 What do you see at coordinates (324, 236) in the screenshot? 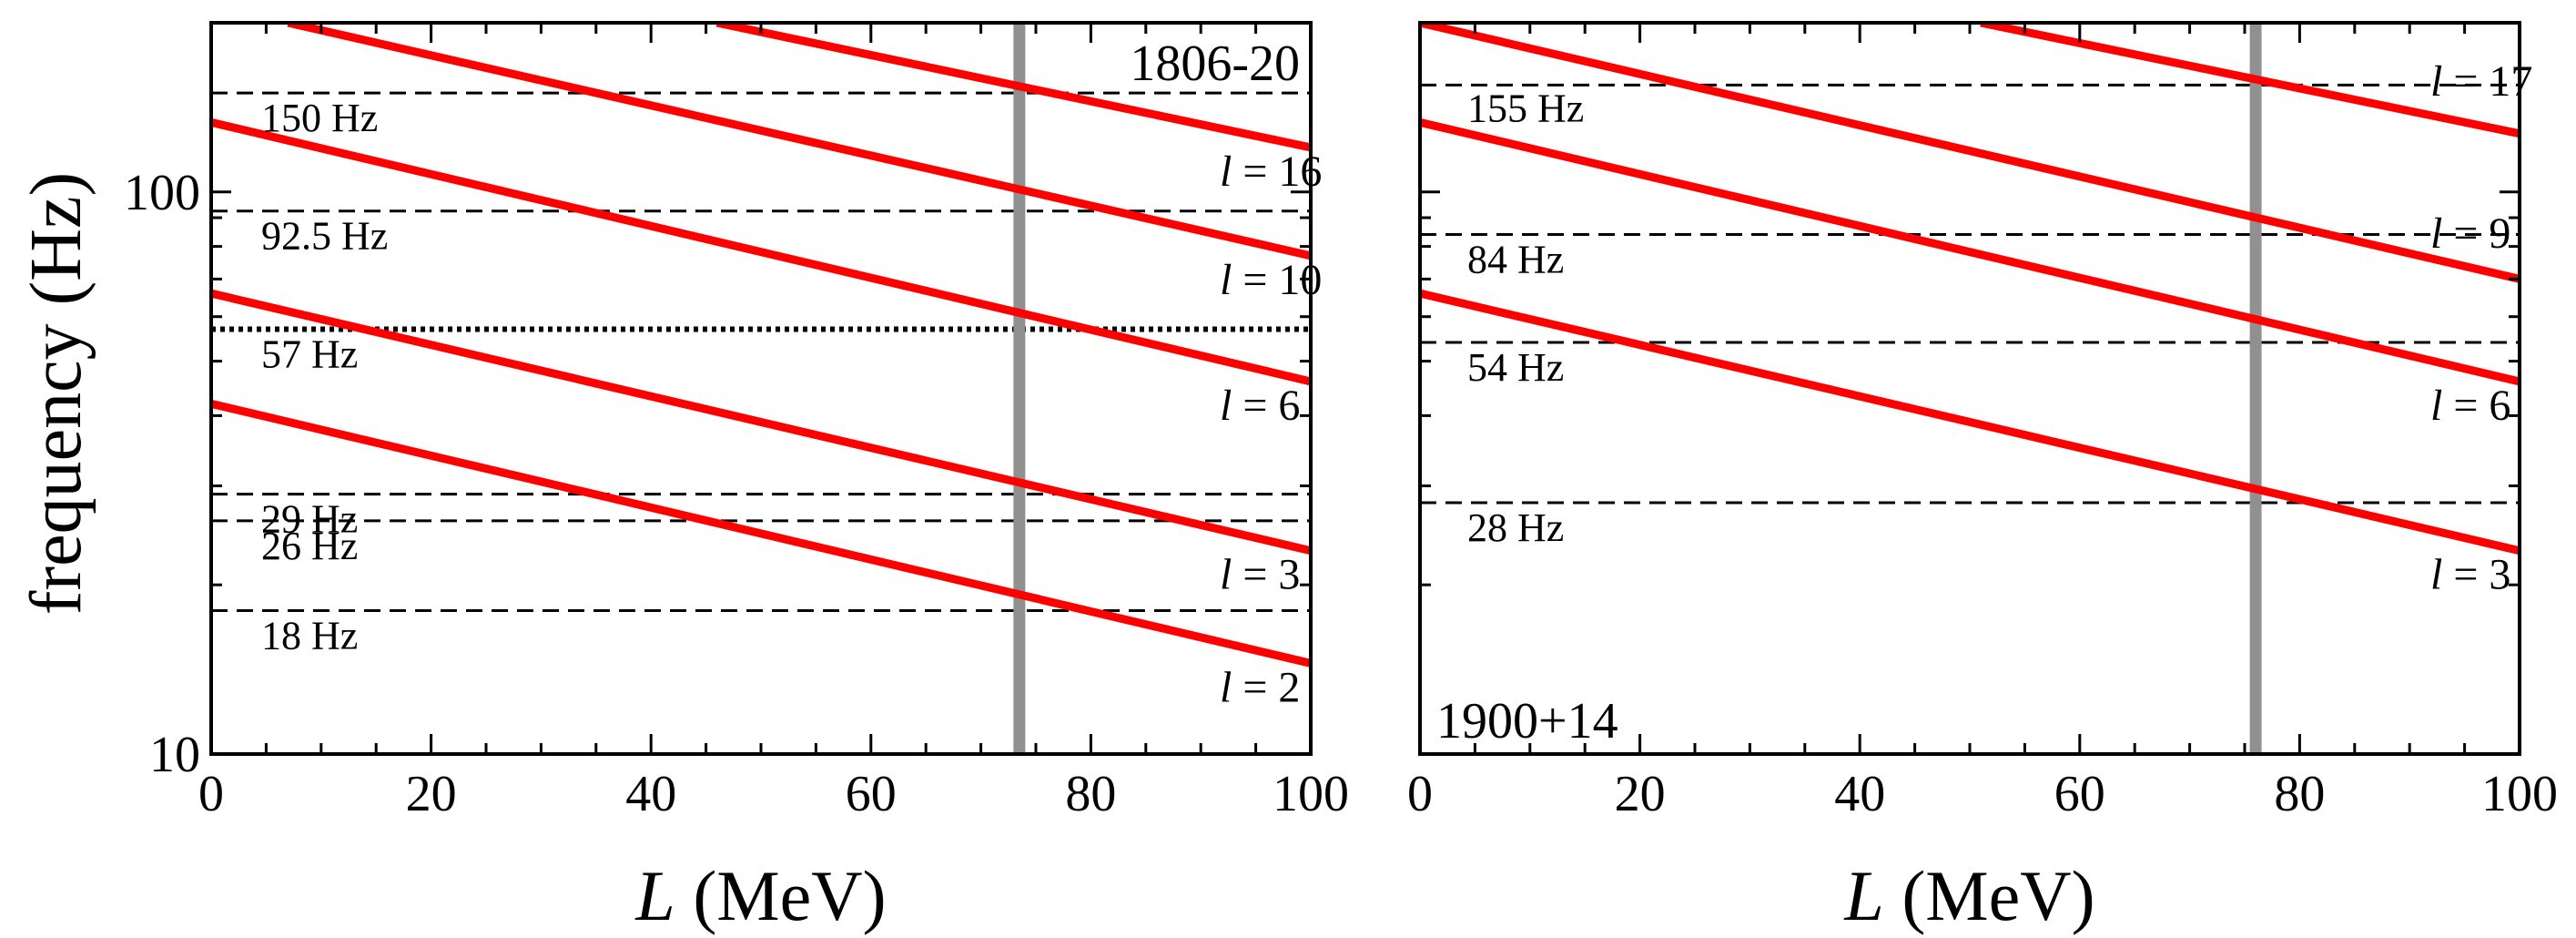
I see `reference-line-label: 92.5 Hz` at bounding box center [324, 236].